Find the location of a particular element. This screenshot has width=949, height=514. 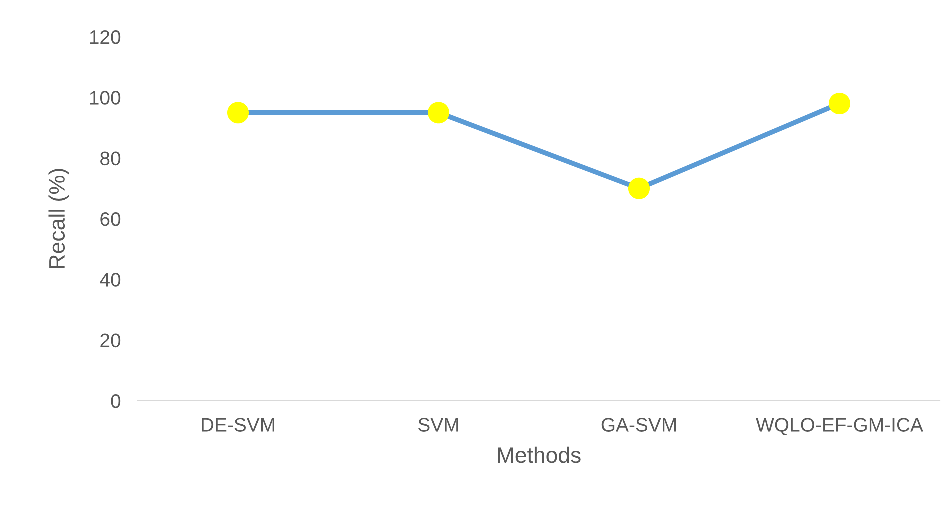

x-tick-label: WQLO-EF-GM-ICA is located at coordinates (840, 427).